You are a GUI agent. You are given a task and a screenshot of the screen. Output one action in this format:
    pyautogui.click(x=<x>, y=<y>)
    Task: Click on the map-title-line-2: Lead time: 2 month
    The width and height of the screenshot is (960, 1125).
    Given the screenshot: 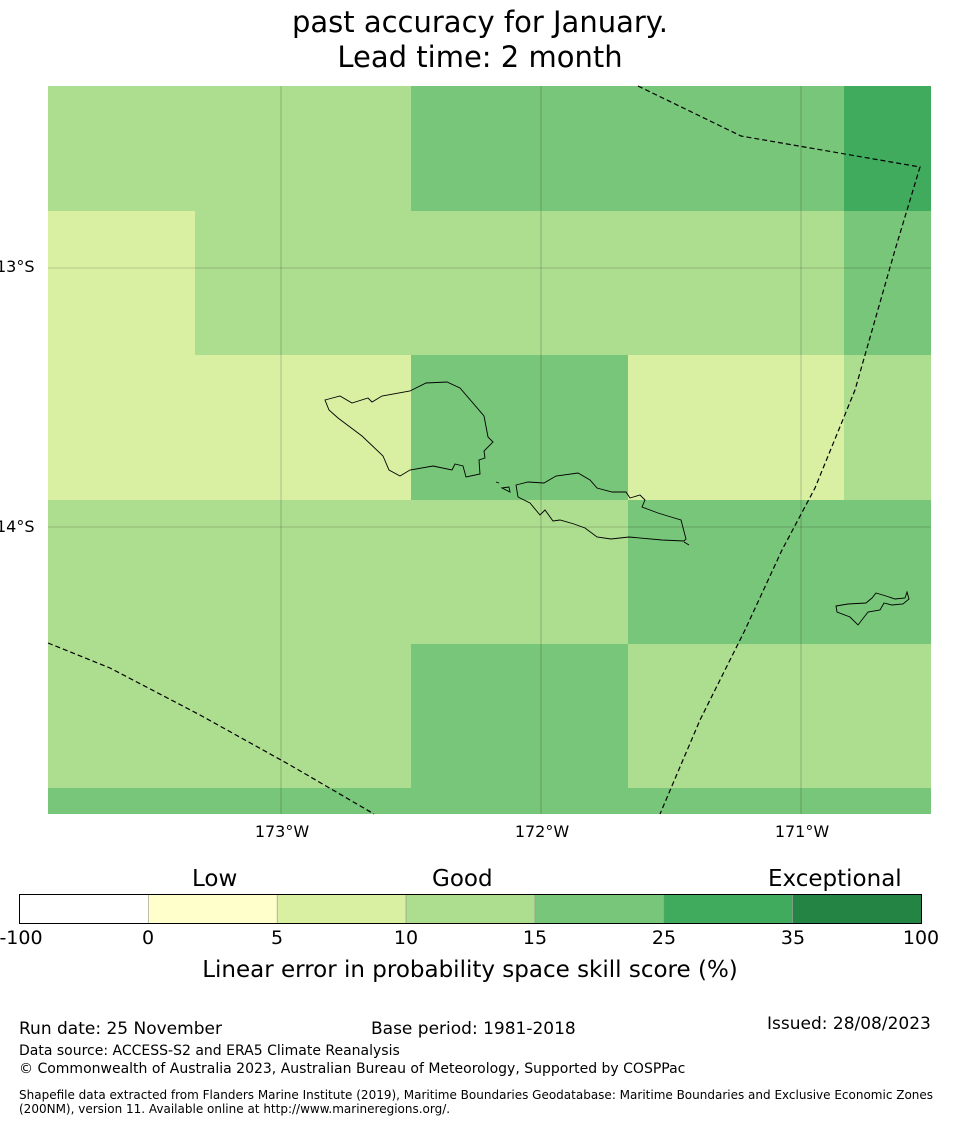 What is the action you would take?
    pyautogui.click(x=480, y=57)
    